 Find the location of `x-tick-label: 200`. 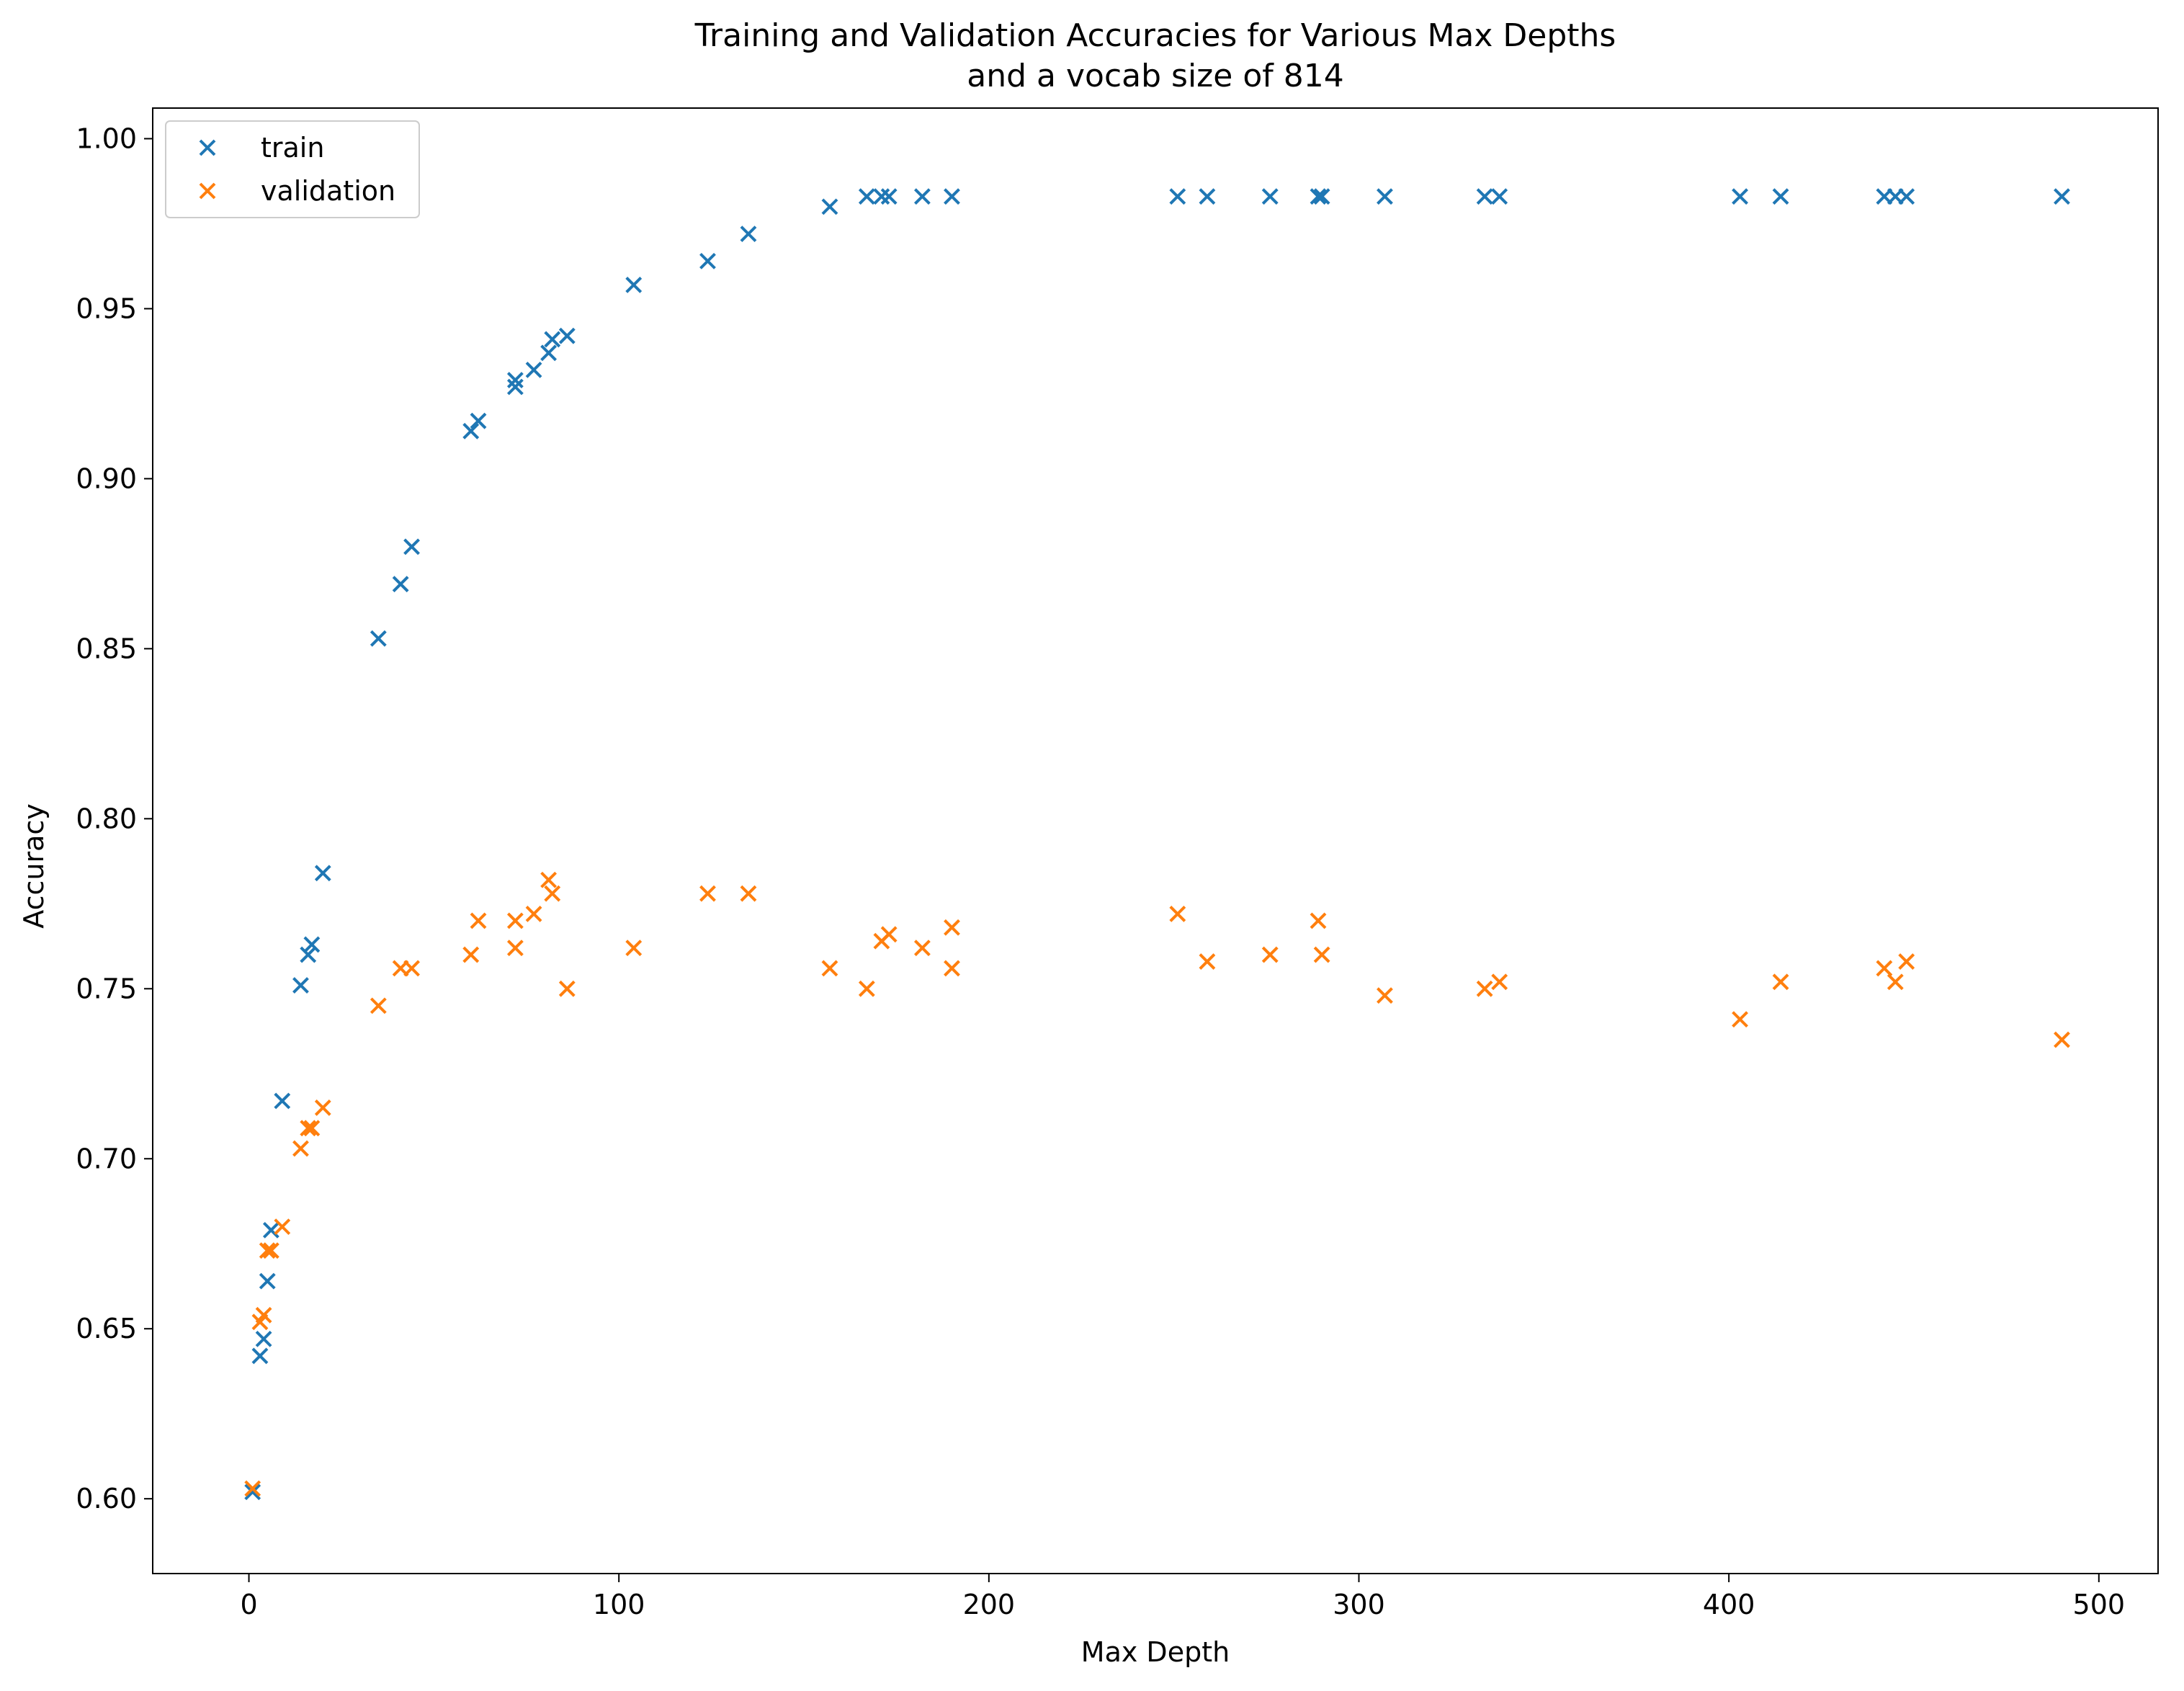

x-tick-label: 200 is located at coordinates (990, 1604).